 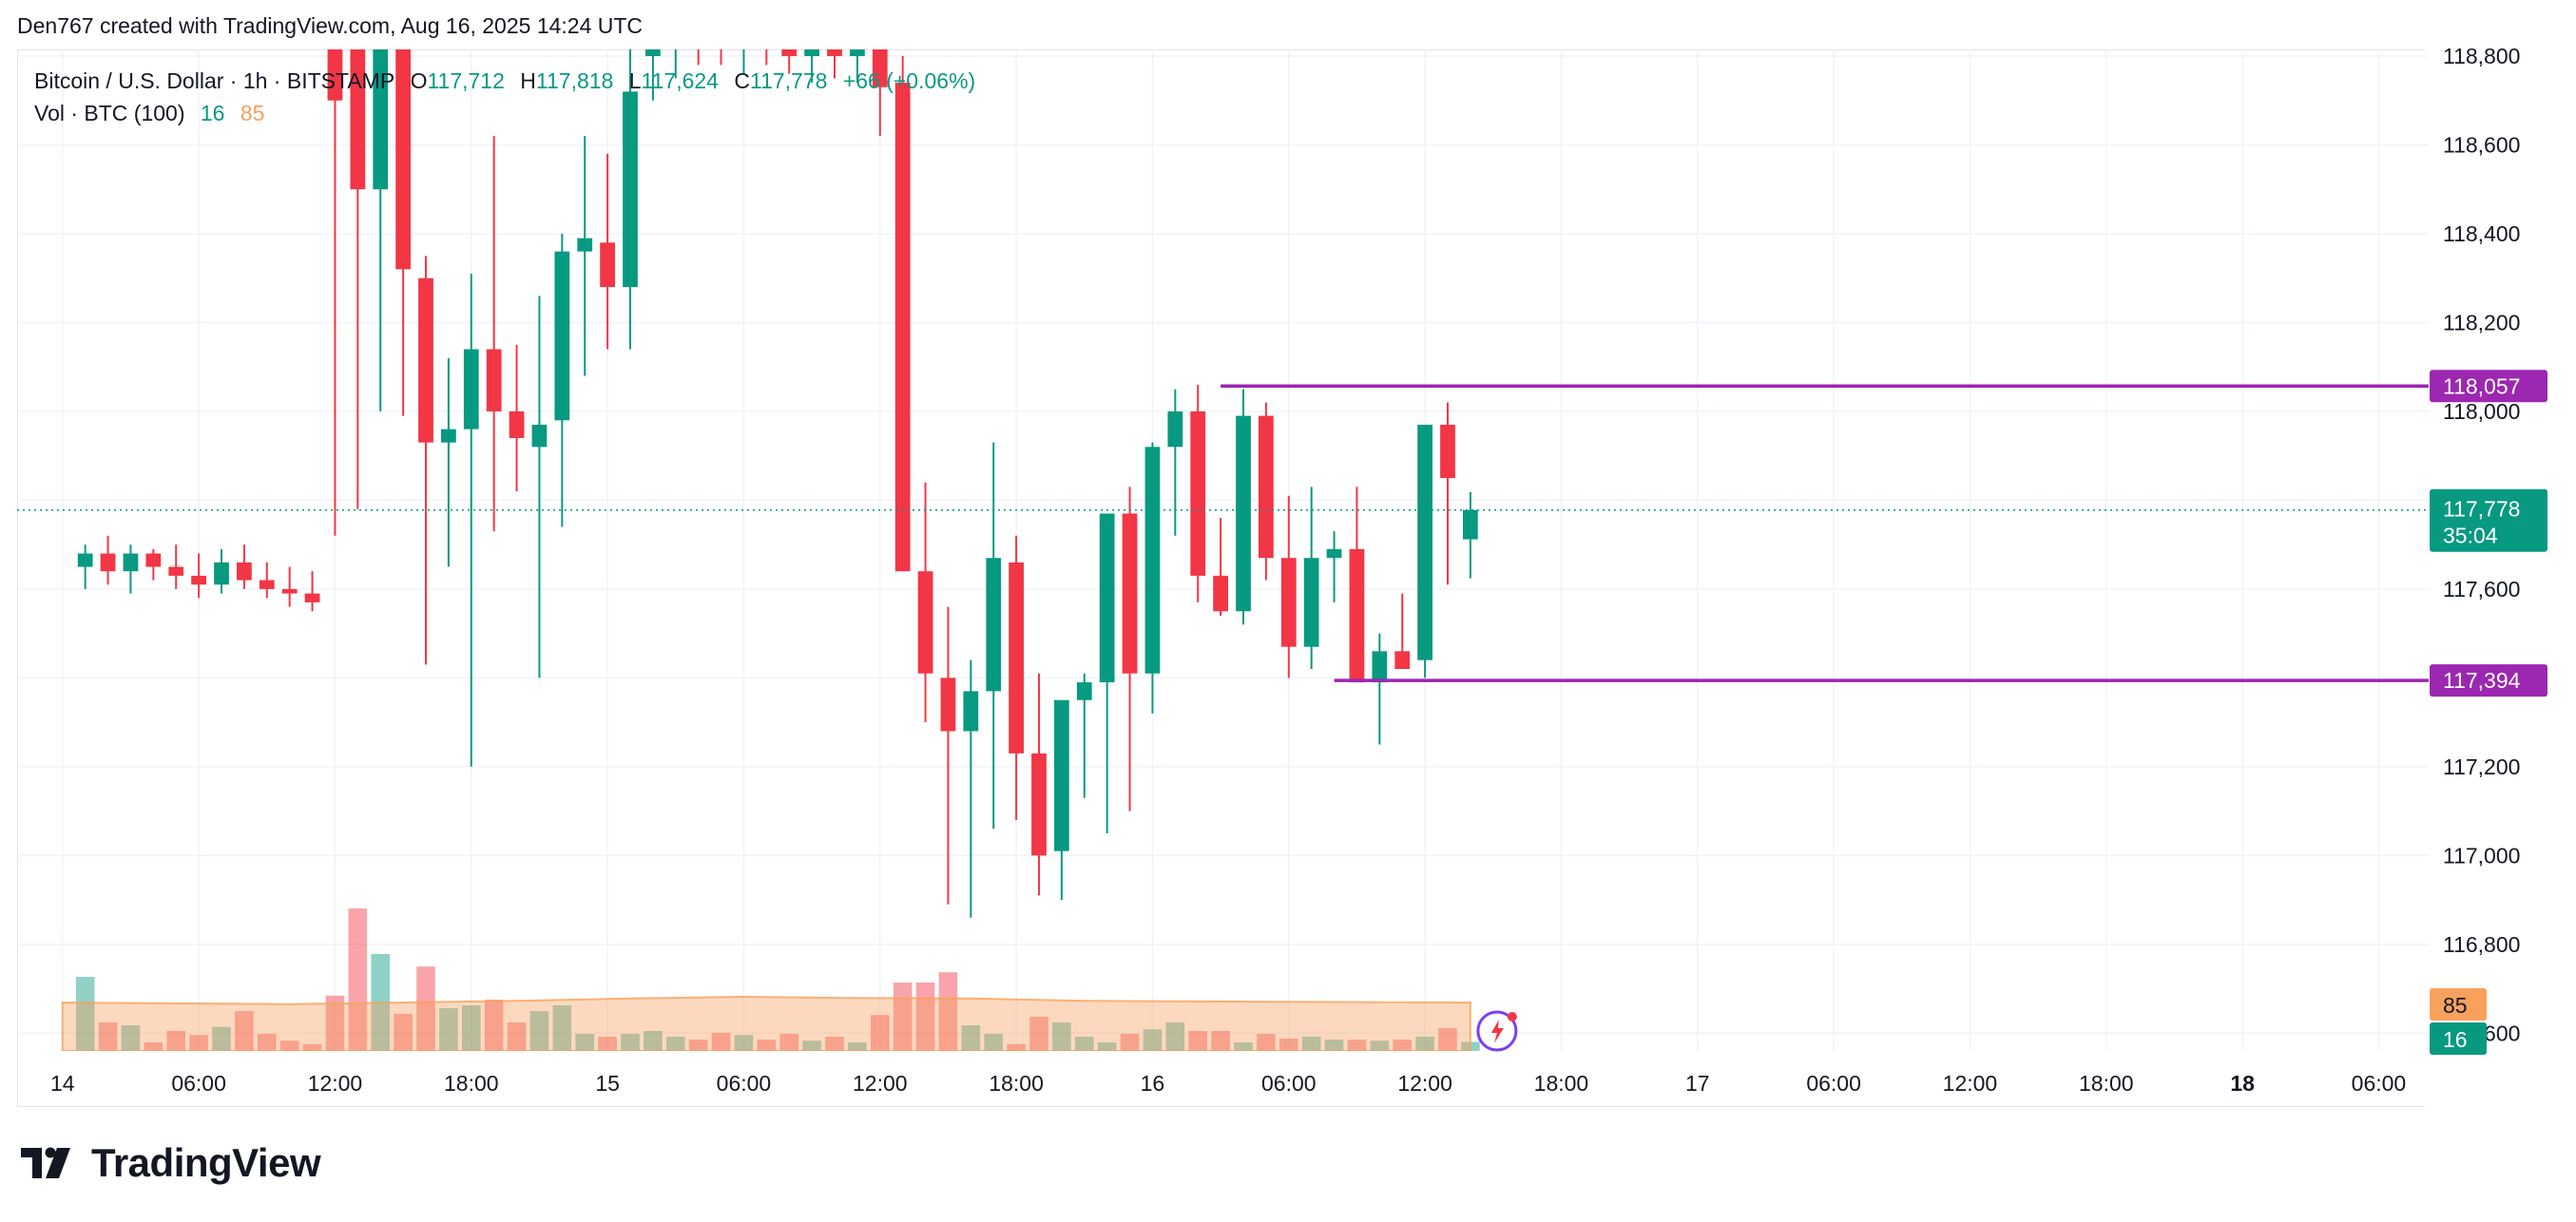 What do you see at coordinates (206, 1162) in the screenshot?
I see `tradingview-logo-text: TradingView` at bounding box center [206, 1162].